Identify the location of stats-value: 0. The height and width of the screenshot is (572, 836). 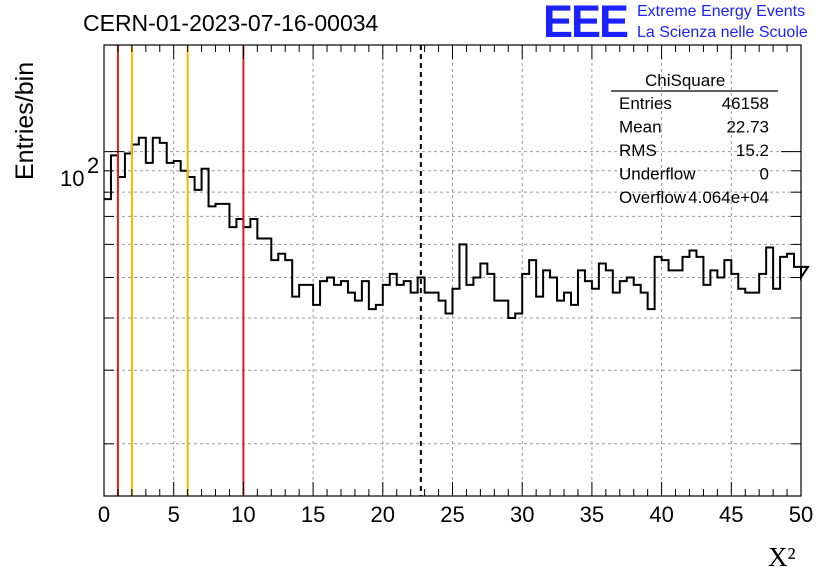
(764, 174).